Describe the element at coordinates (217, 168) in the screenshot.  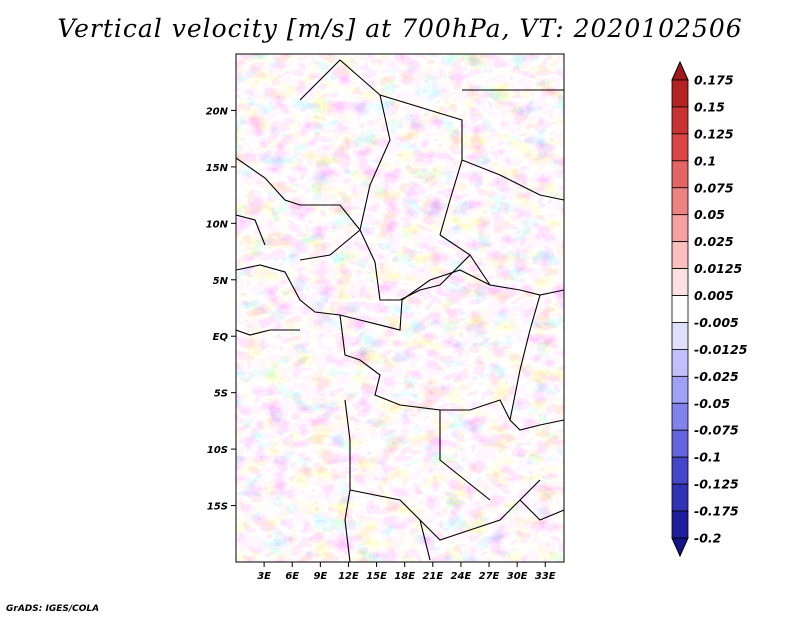
I see `lat-tick-label: 15N` at that location.